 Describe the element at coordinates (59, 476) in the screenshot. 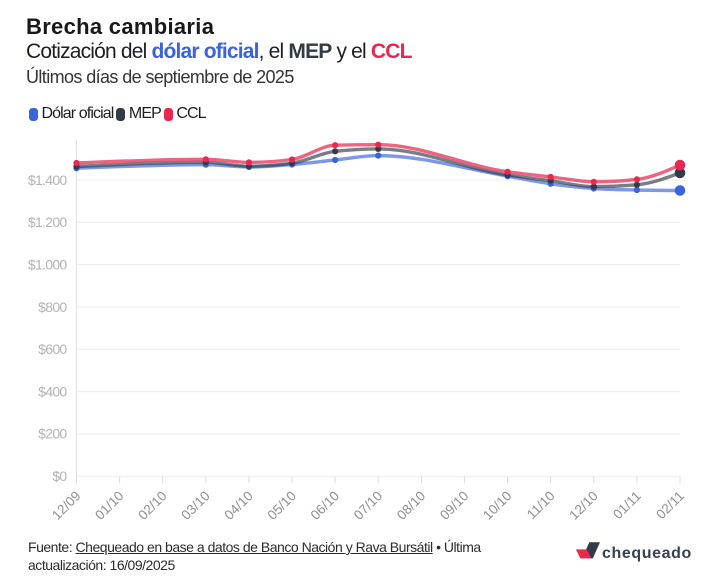

I see `svg-text: $0` at that location.